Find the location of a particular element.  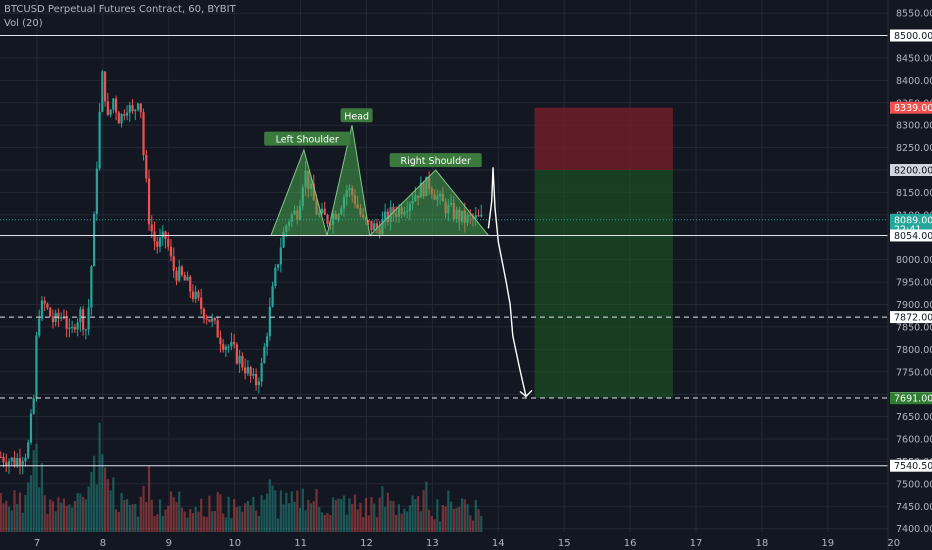

price-tick-label: 8300.00 is located at coordinates (914, 126).